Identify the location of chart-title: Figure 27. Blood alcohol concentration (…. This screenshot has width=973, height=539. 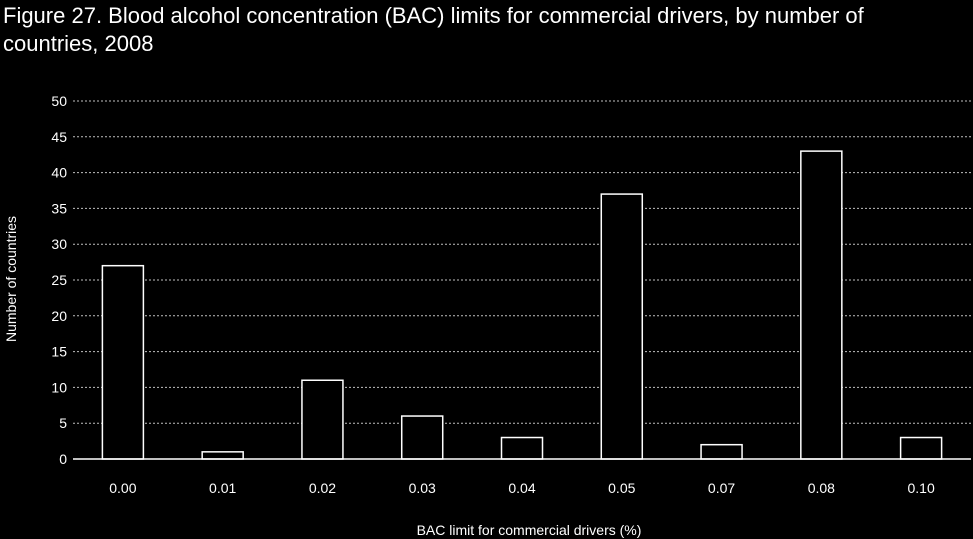
(433, 29).